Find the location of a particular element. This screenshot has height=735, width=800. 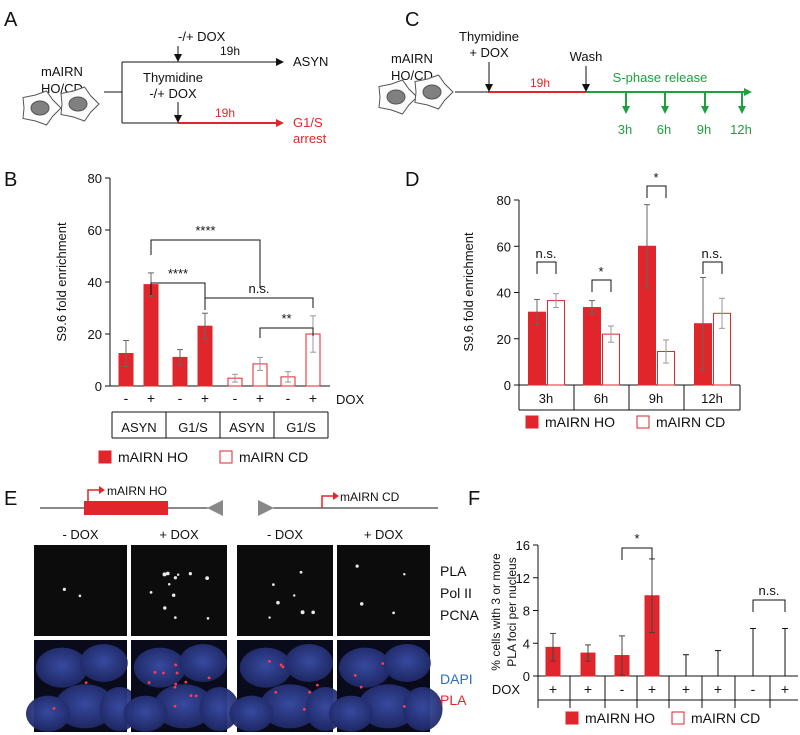

timepoint-label: 6h is located at coordinates (664, 129).